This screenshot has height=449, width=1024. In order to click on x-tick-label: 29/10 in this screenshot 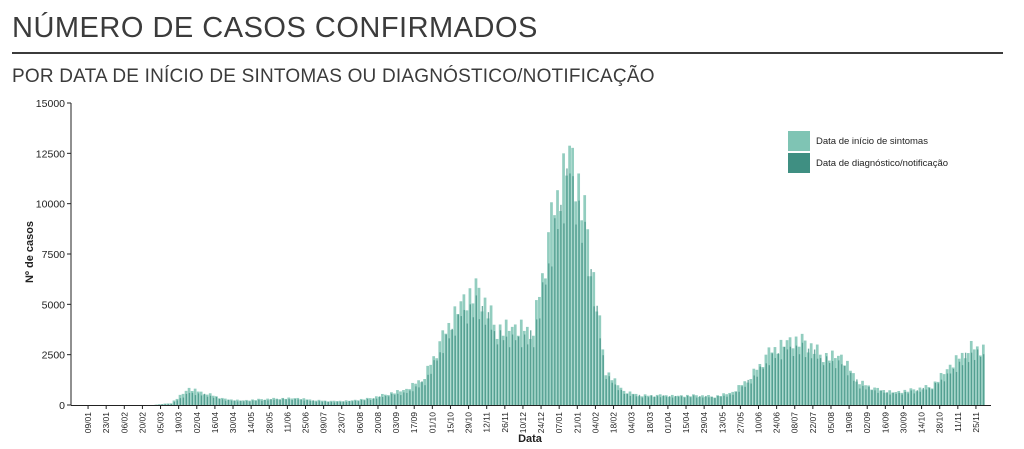, I will do `click(469, 423)`.